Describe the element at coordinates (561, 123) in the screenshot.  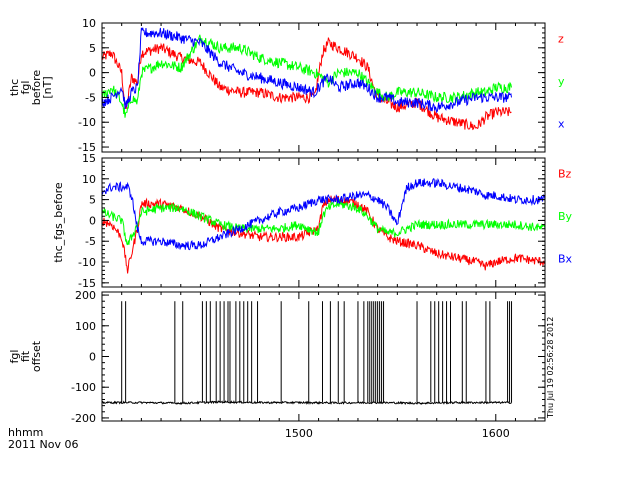
I see `legend-x: x` at that location.